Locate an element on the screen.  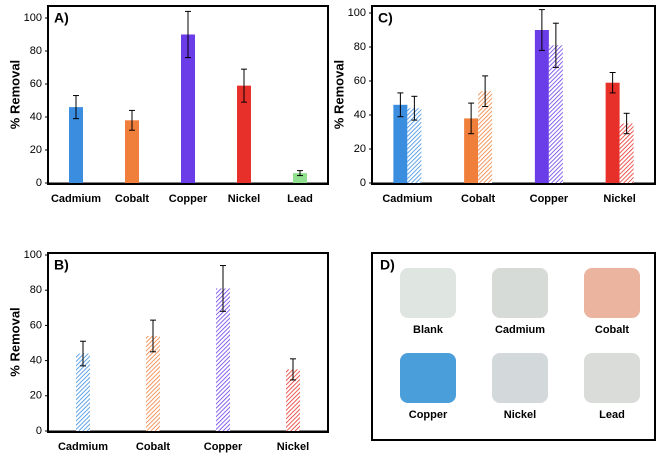
panel-label: D) is located at coordinates (387, 265).